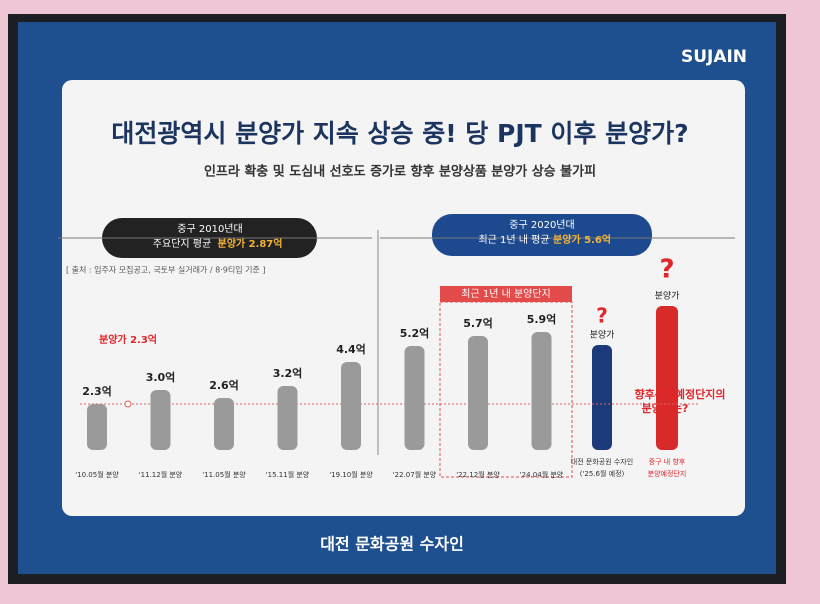 The width and height of the screenshot is (820, 604). What do you see at coordinates (224, 474) in the screenshot?
I see `x-tick-label: '11.05월 분양` at bounding box center [224, 474].